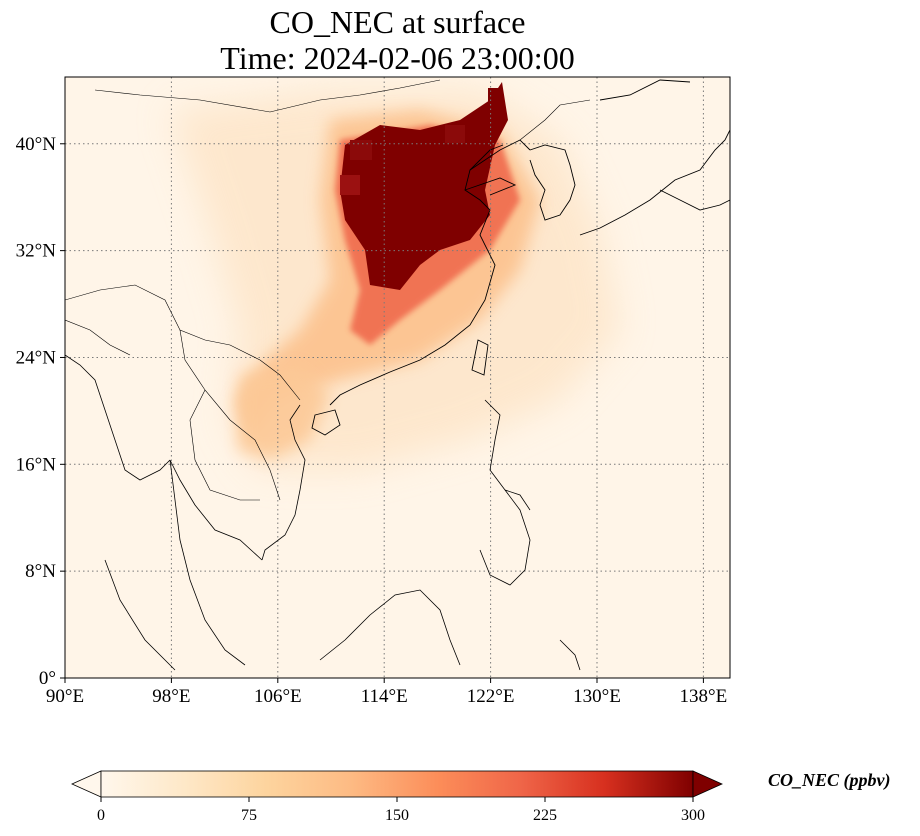 The height and width of the screenshot is (836, 920). I want to click on colorbar-bar, so click(397, 784).